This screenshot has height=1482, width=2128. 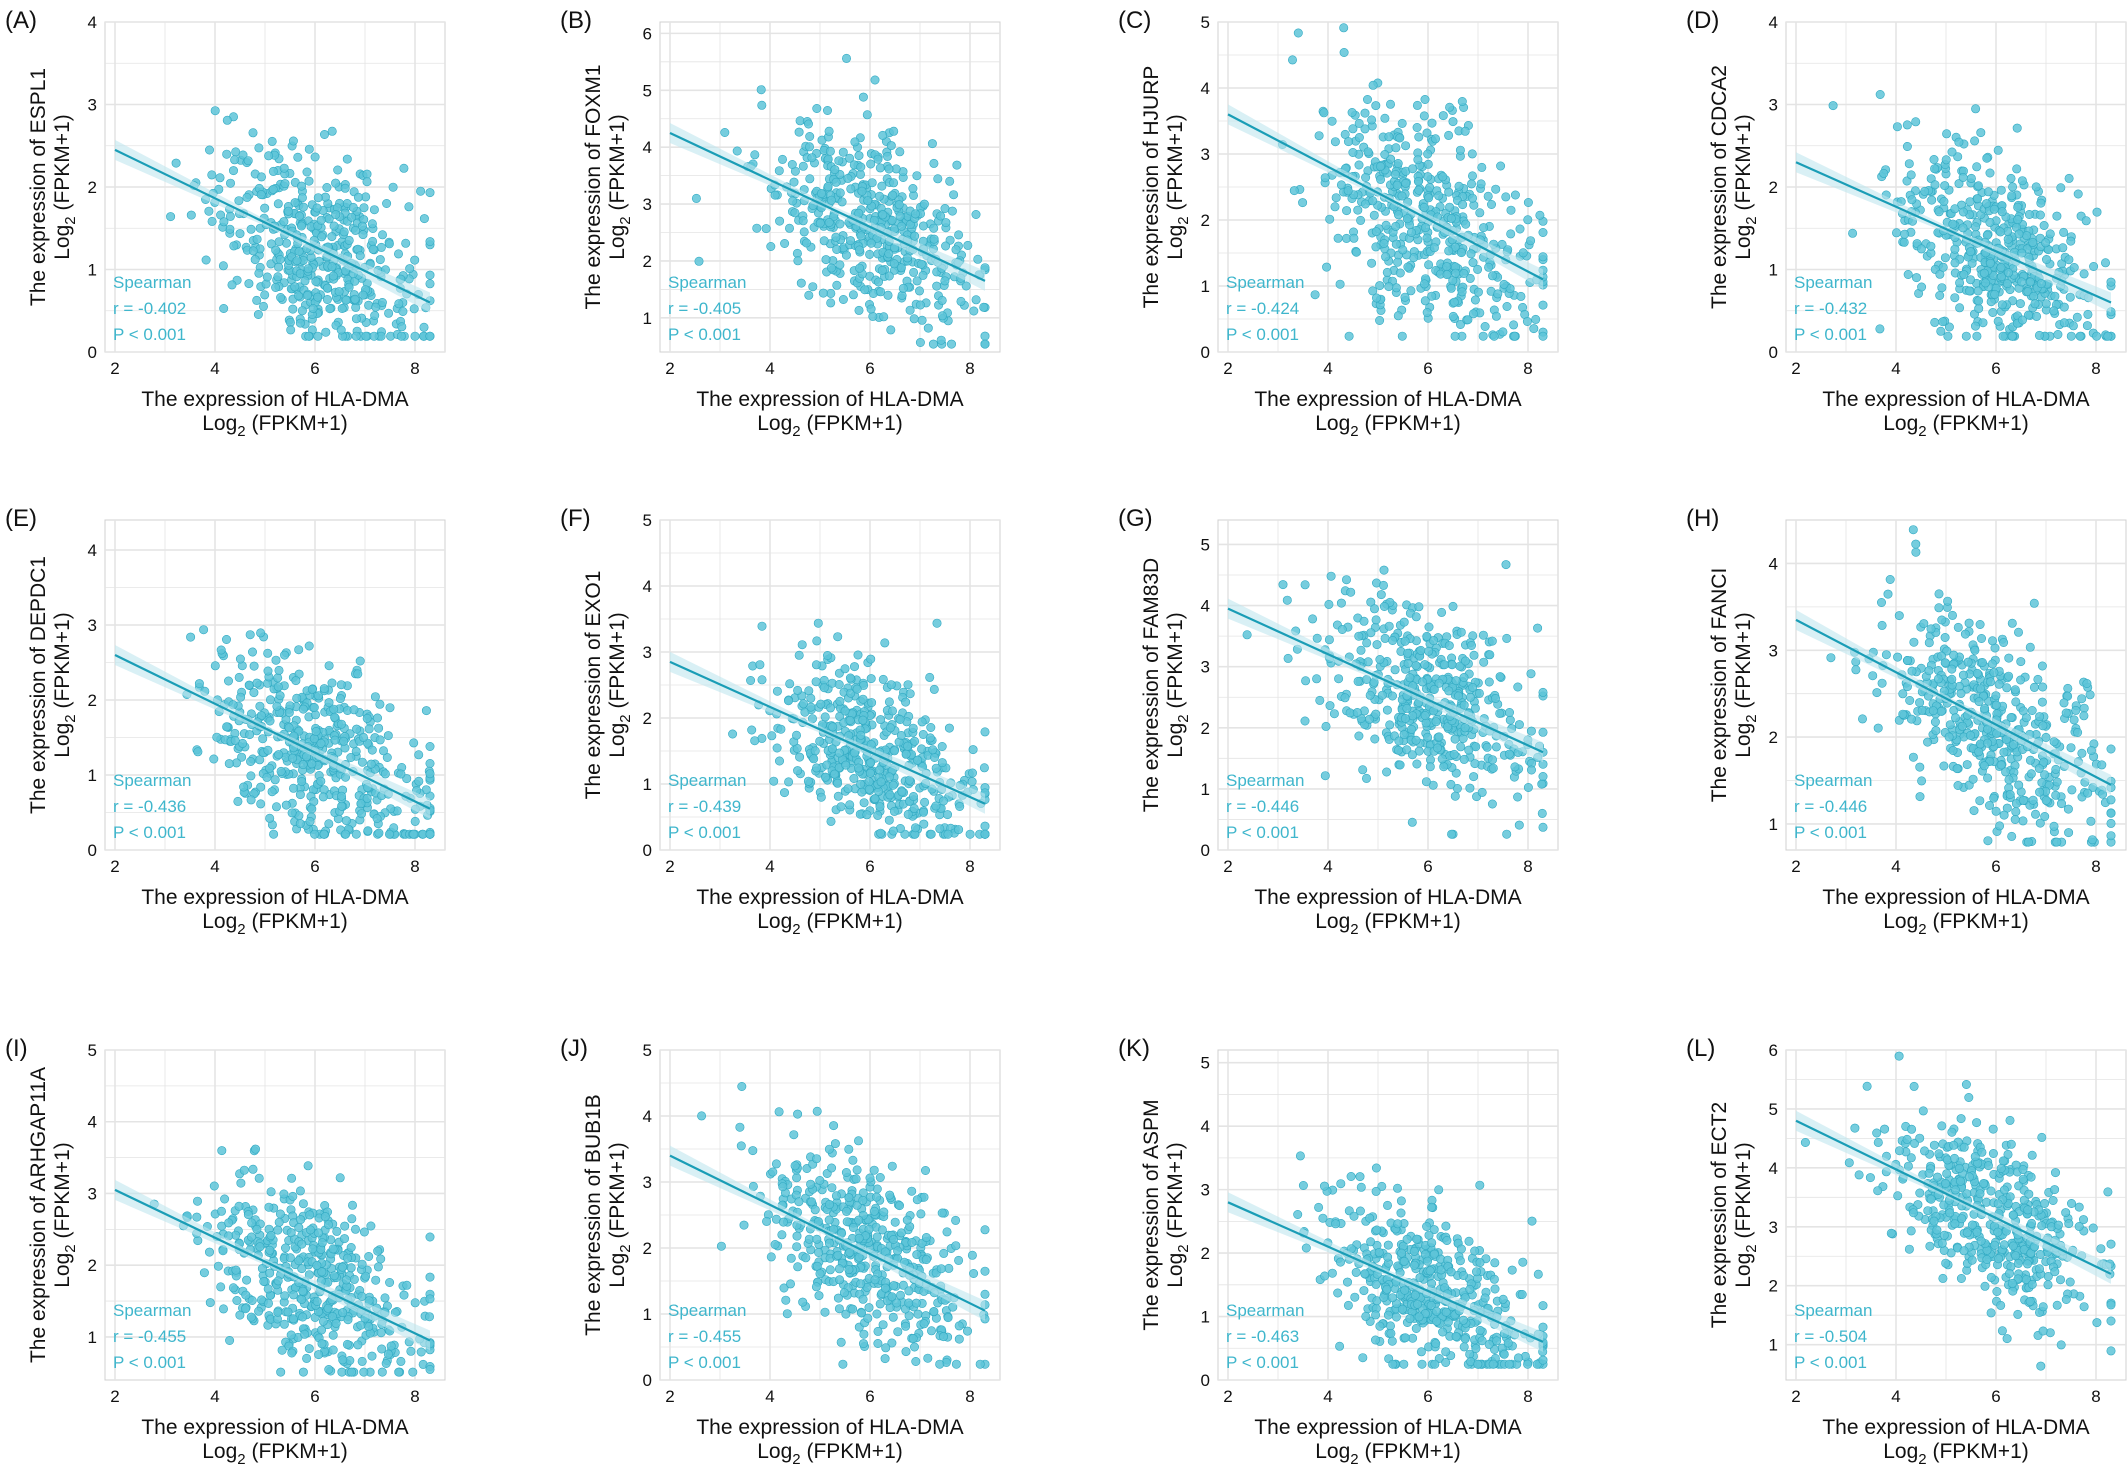 I want to click on x-axis-label: The expression of HLA-DMA, so click(x=829, y=399).